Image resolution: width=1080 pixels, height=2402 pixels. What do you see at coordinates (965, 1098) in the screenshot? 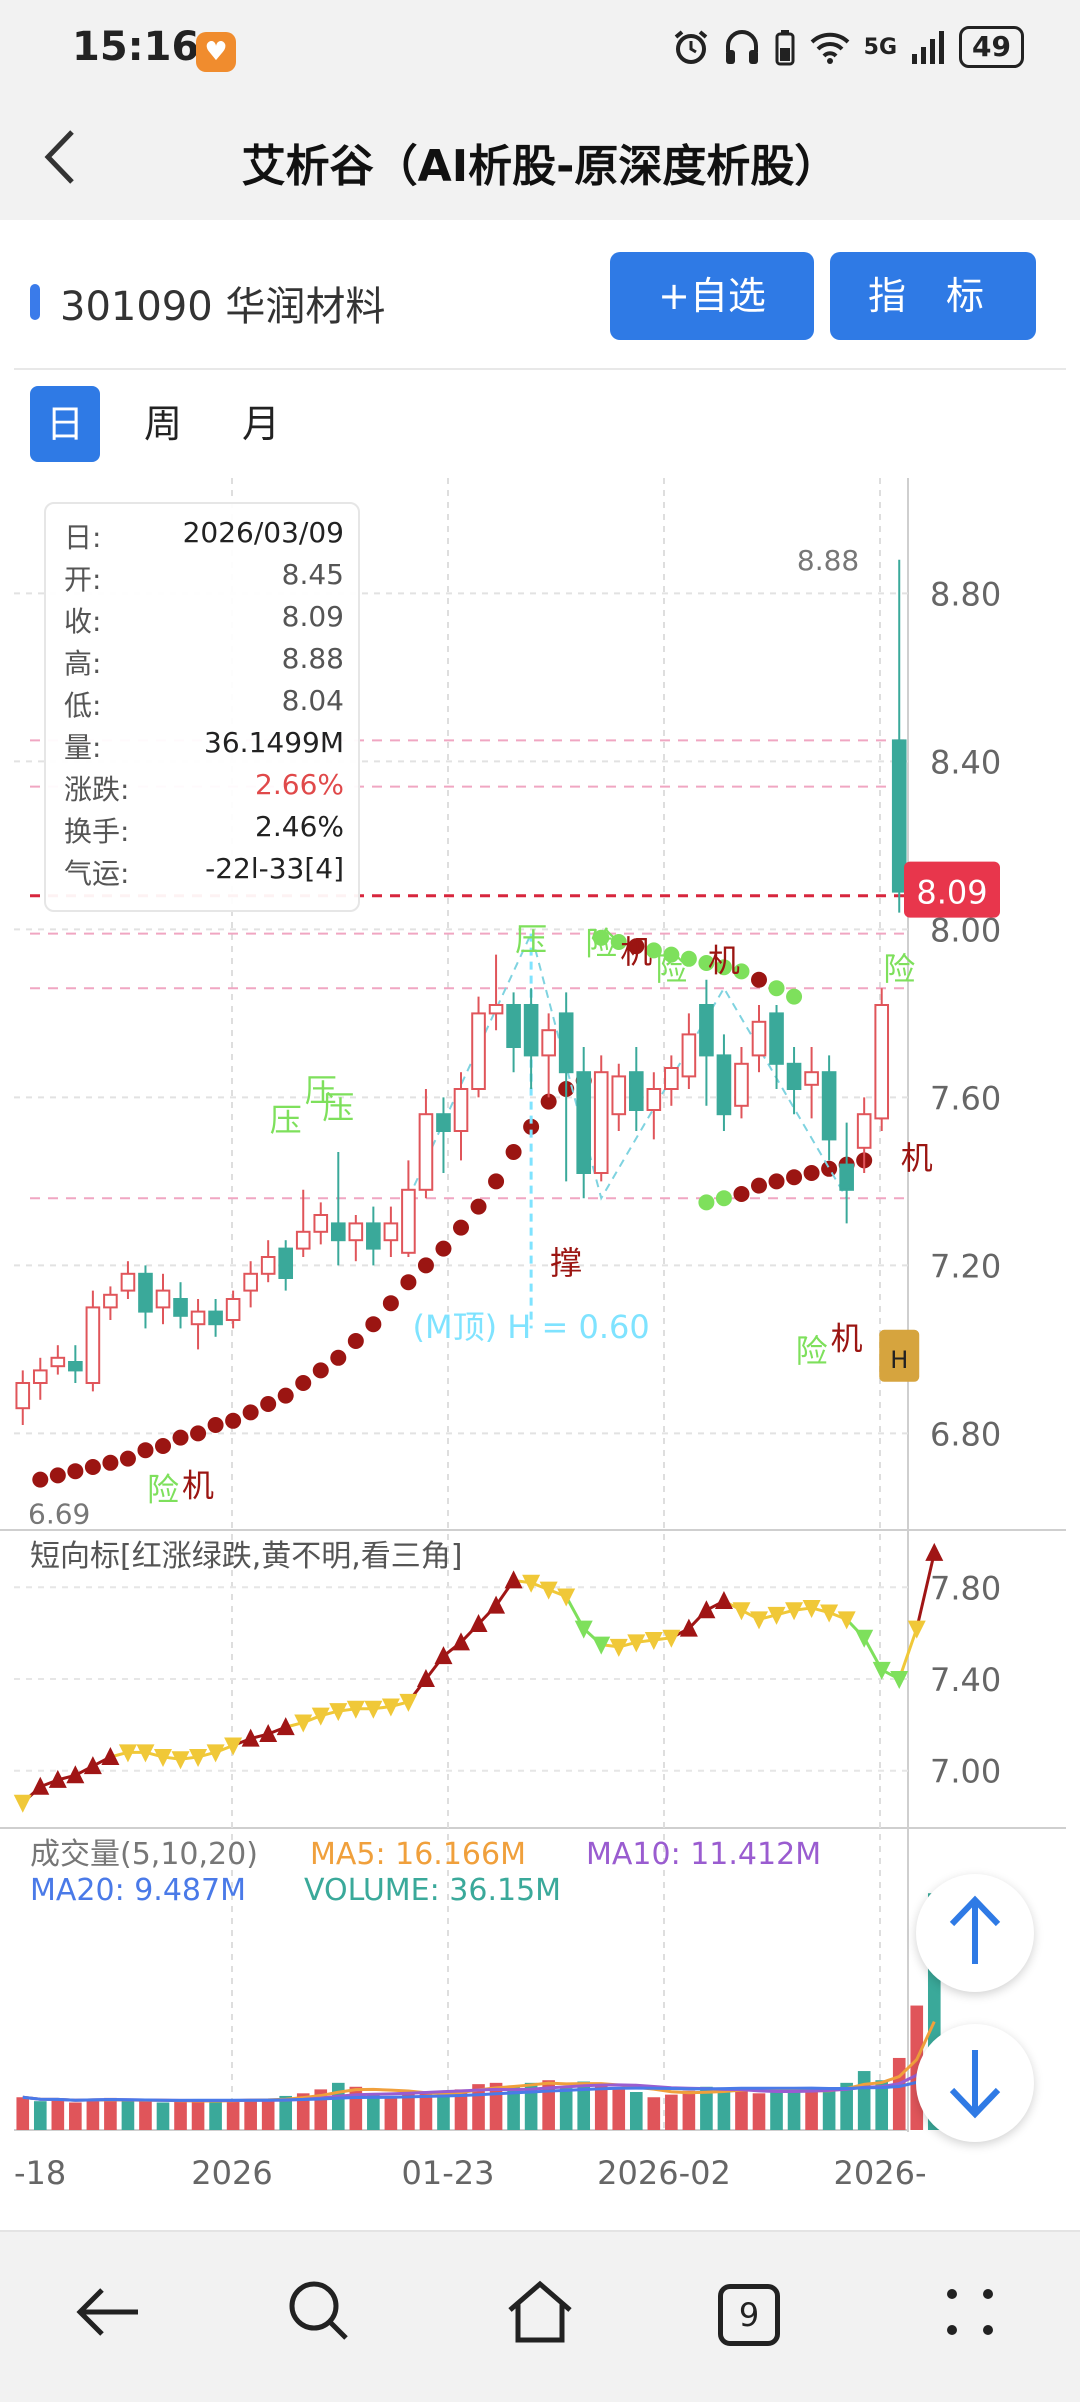
I see `price-tick-label: 7.60` at bounding box center [965, 1098].